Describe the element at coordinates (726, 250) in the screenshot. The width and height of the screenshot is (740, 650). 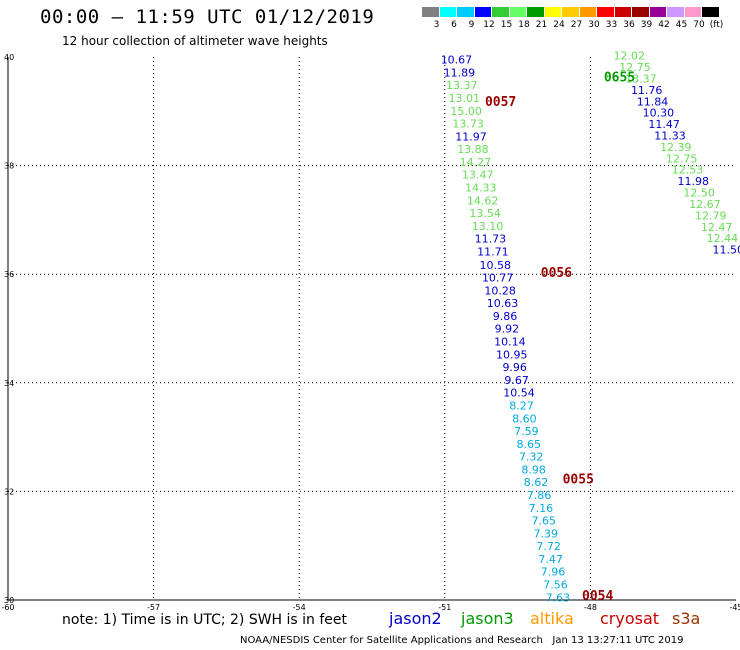
I see `wave-height-value: 11.50` at that location.